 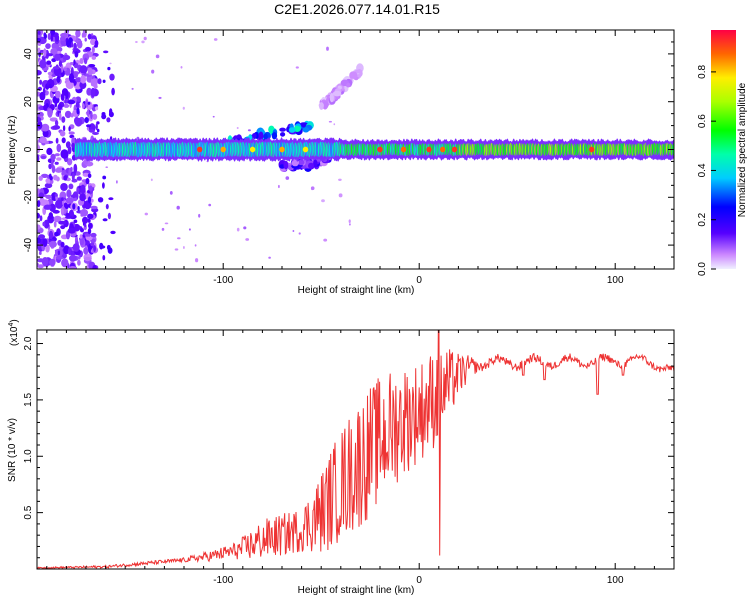 What do you see at coordinates (702, 71) in the screenshot?
I see `colorbar-tick-label: 0.8` at bounding box center [702, 71].